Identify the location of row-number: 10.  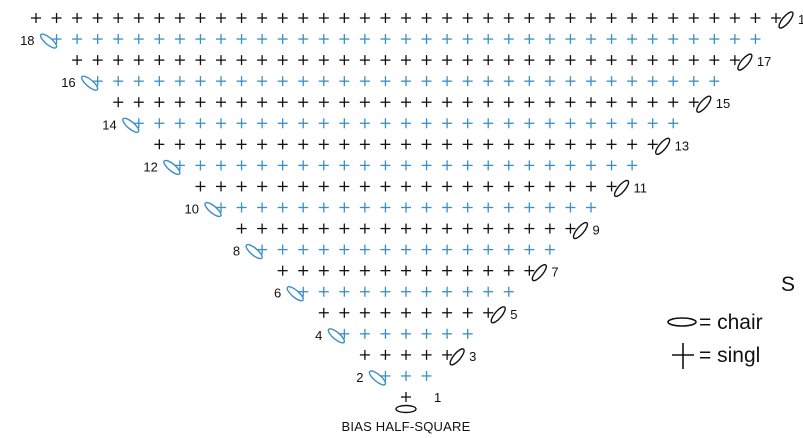
(192, 209).